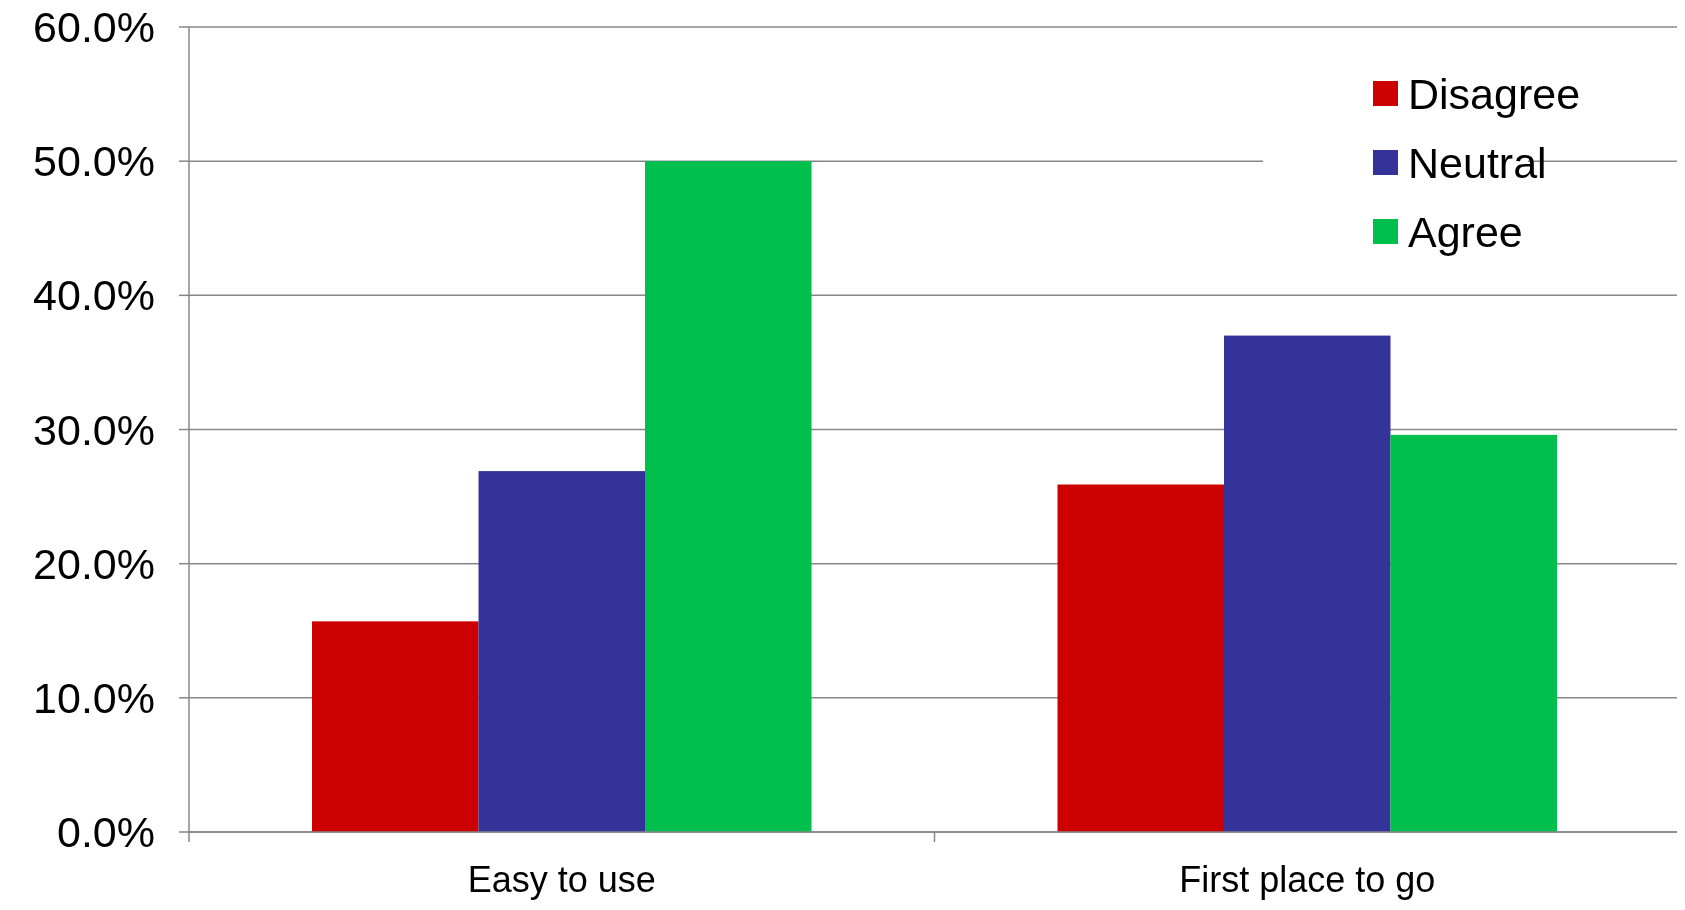 The width and height of the screenshot is (1685, 910). I want to click on y-tick-label: 20.0%, so click(94, 563).